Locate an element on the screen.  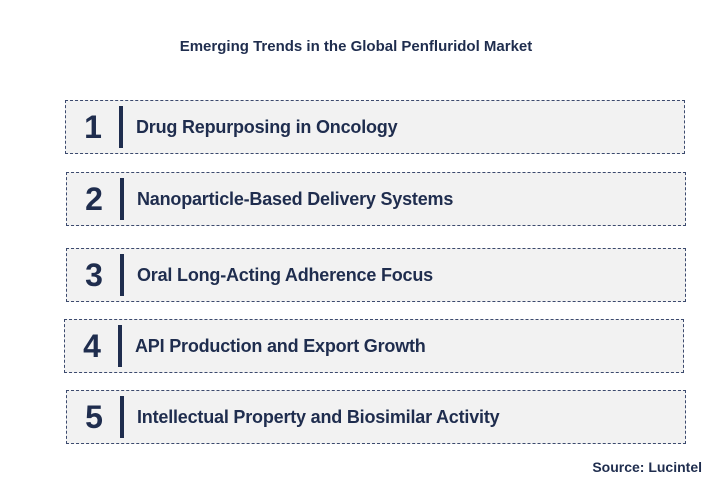
trend-number: 1 is located at coordinates (93, 126).